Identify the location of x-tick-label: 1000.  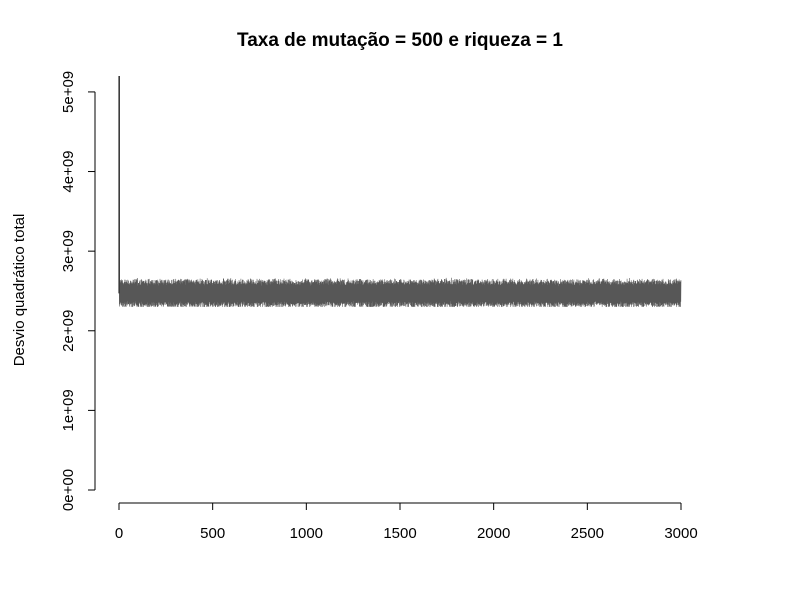
(306, 533).